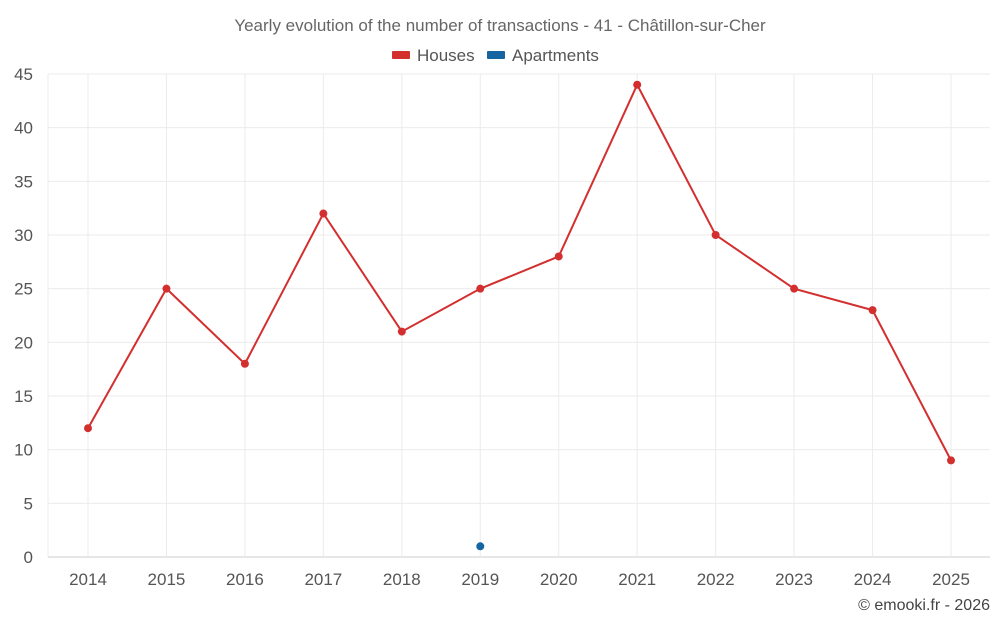 The image size is (1000, 625). I want to click on x-tick-label: 2015, so click(167, 579).